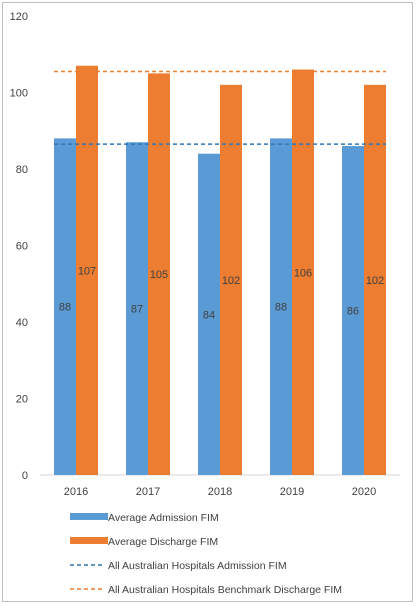 Image resolution: width=417 pixels, height=606 pixels. What do you see at coordinates (22, 400) in the screenshot?
I see `y-tick-label: 20` at bounding box center [22, 400].